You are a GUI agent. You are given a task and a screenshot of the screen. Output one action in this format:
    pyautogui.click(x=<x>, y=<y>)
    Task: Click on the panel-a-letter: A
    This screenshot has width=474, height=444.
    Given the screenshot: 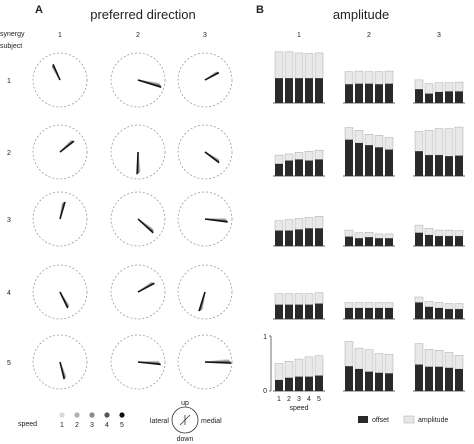 What is the action you would take?
    pyautogui.click(x=39, y=10)
    